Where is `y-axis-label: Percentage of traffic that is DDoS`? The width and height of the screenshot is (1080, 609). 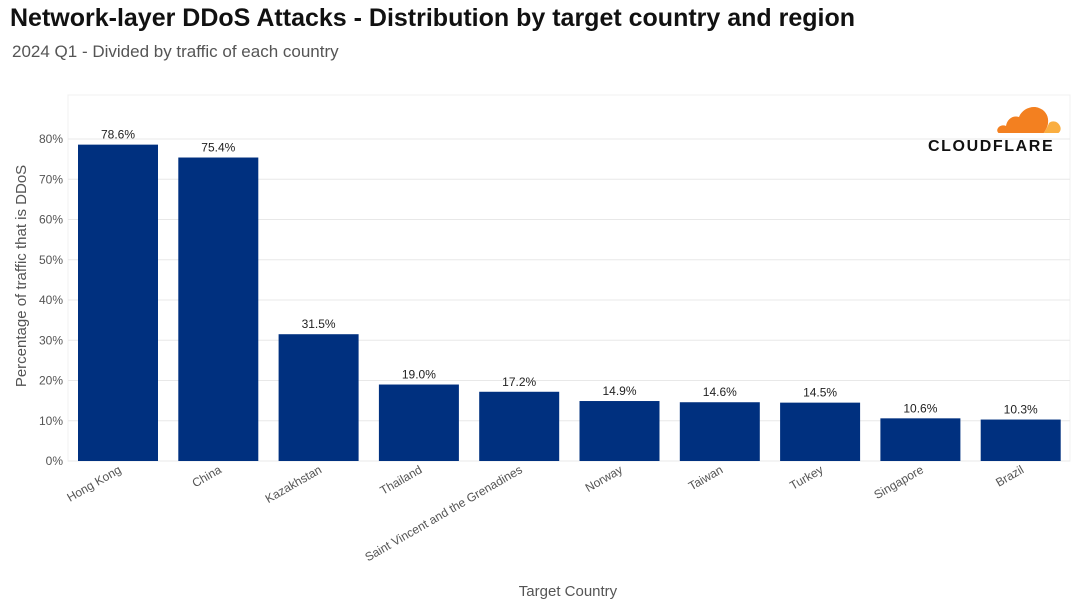
y-axis-label: Percentage of traffic that is DDoS is located at coordinates (21, 276).